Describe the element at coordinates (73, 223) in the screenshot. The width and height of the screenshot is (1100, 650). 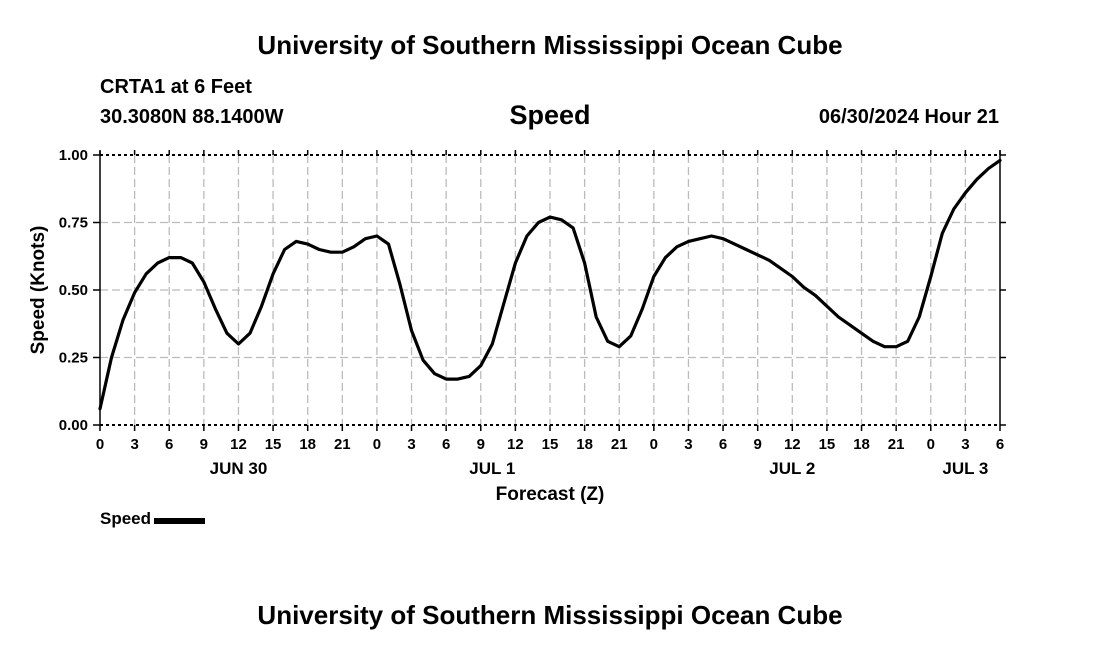
I see `y-tick-label: 0.75` at that location.